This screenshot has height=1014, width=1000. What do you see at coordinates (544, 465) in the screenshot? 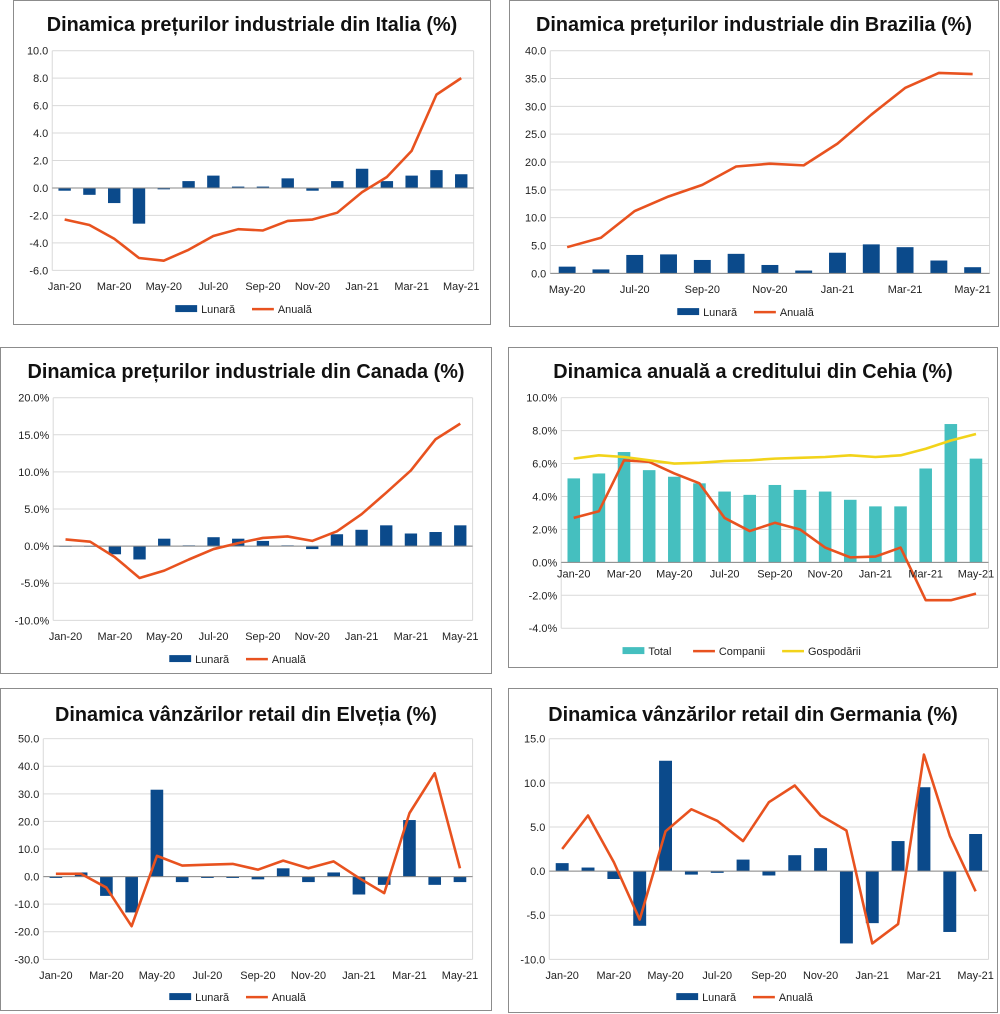
I see `y-tick-label: 6.0%` at bounding box center [544, 465].